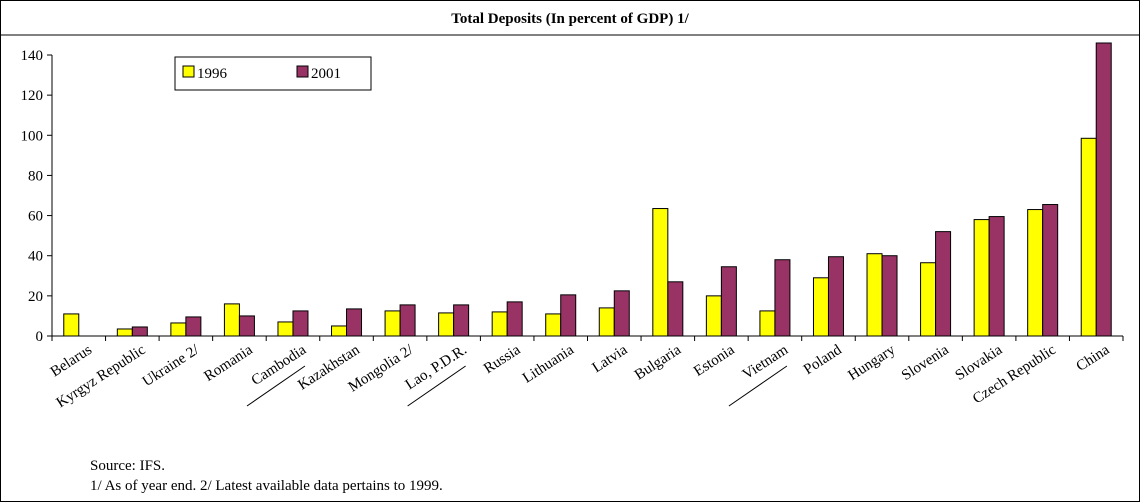 The height and width of the screenshot is (502, 1140). I want to click on source-note: Source: IFS., so click(127, 466).